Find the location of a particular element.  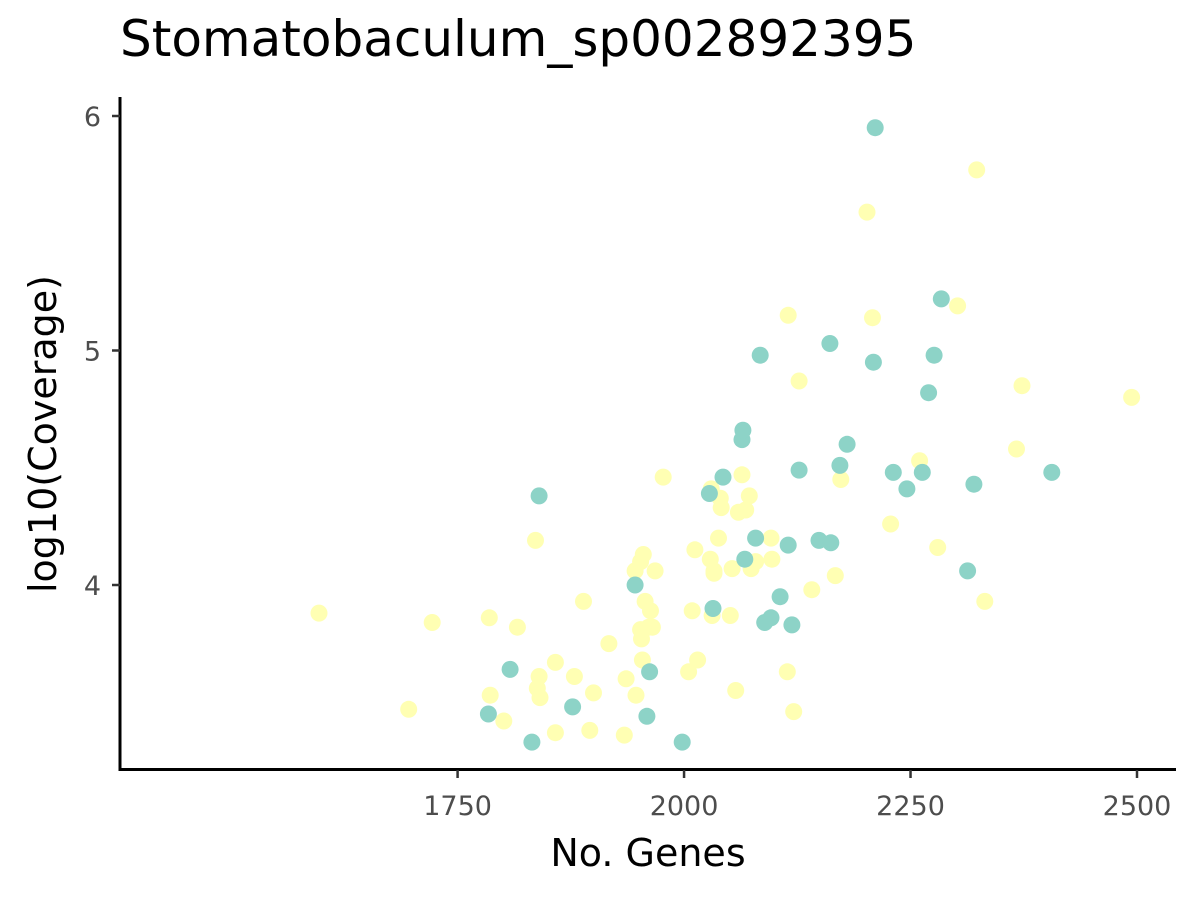

x-tick-label: 2500 is located at coordinates (1137, 806).